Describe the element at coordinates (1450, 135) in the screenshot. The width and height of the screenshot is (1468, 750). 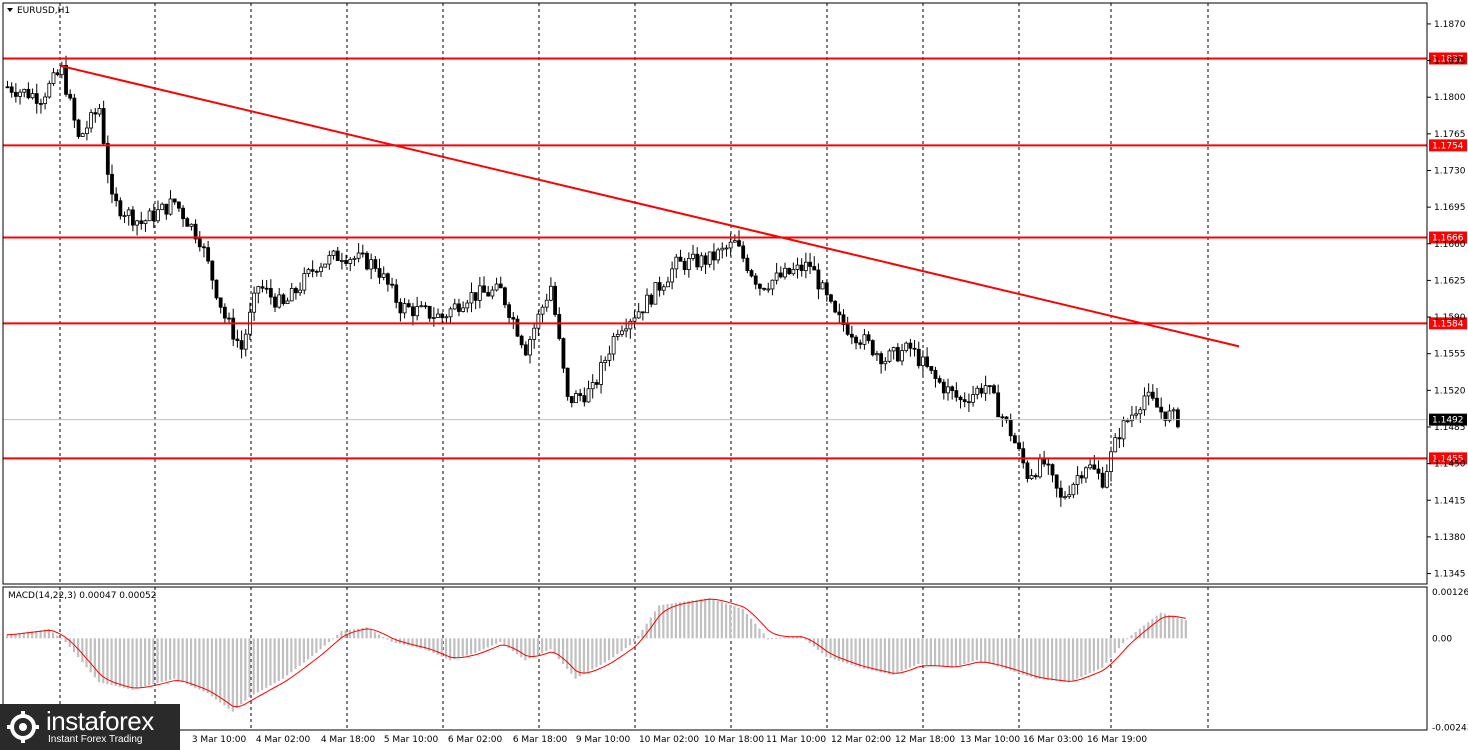
I see `price-tick-label: 1.1765` at that location.